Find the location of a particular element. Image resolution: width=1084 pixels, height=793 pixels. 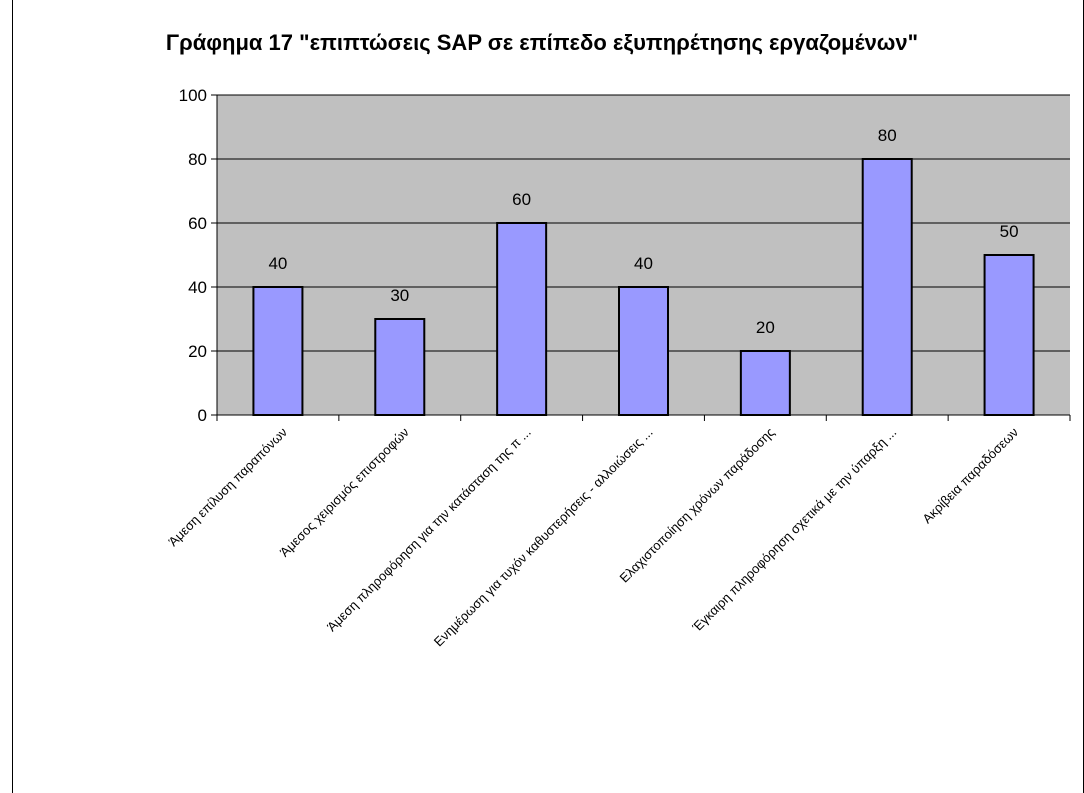

y-tick-label: 0 is located at coordinates (202, 415).